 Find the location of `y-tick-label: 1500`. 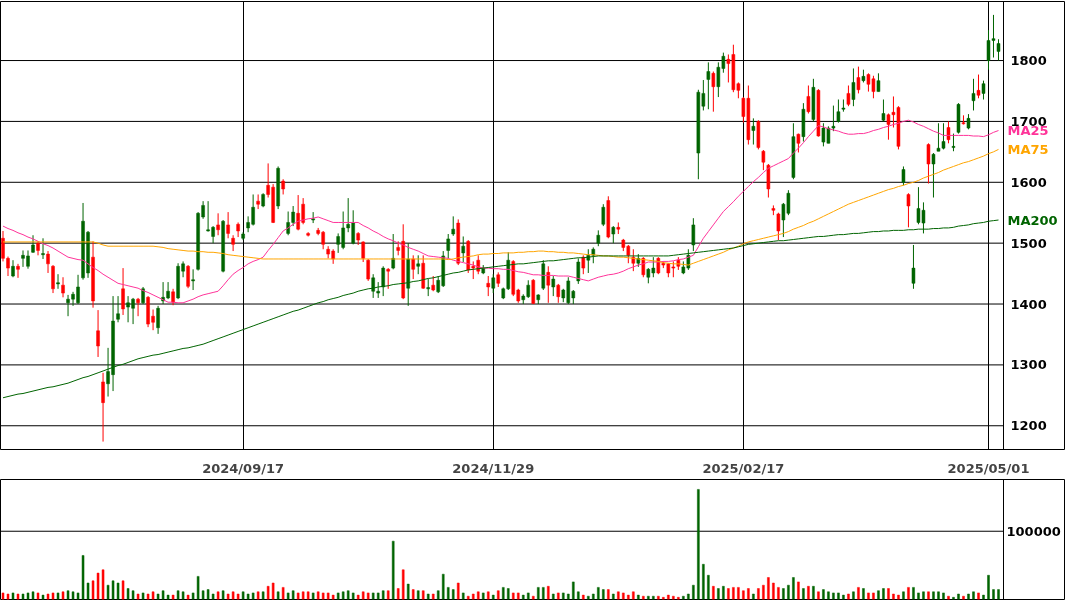

y-tick-label: 1500 is located at coordinates (1028, 243).